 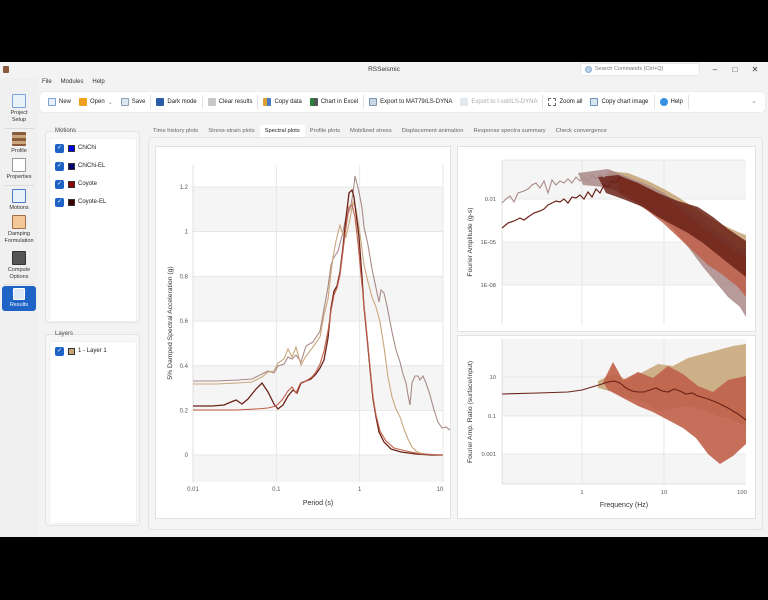 I want to click on layers-list: ✓ 1 - Layer 1, so click(x=93, y=432).